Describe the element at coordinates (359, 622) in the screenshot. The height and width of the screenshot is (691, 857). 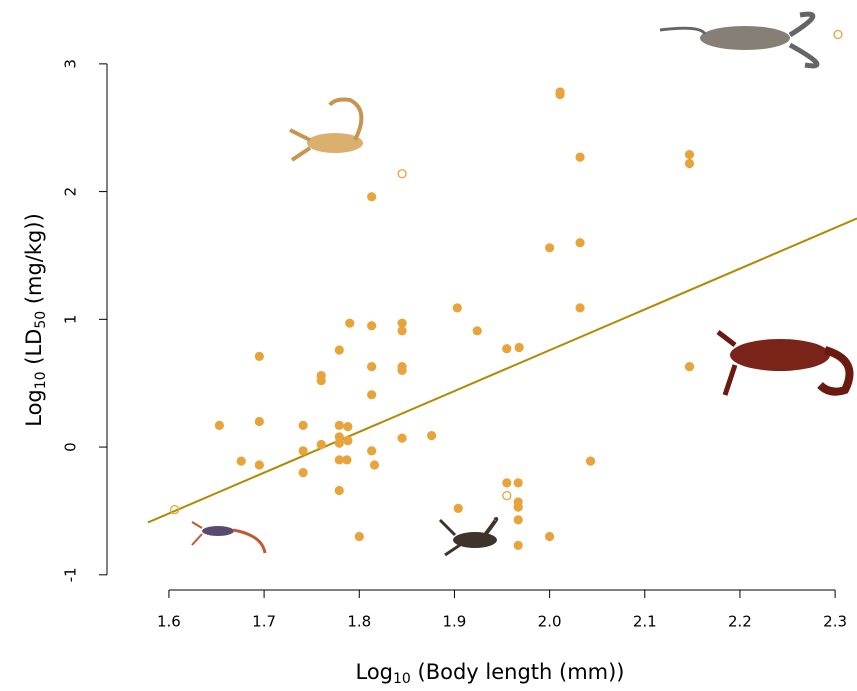
I see `x-tick-label: 1.8` at that location.